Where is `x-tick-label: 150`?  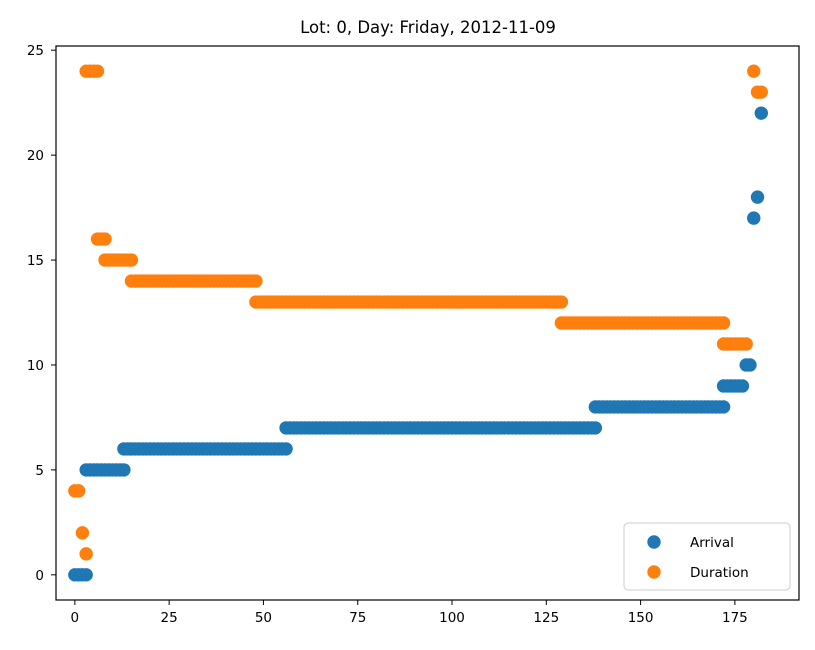 x-tick-label: 150 is located at coordinates (641, 618).